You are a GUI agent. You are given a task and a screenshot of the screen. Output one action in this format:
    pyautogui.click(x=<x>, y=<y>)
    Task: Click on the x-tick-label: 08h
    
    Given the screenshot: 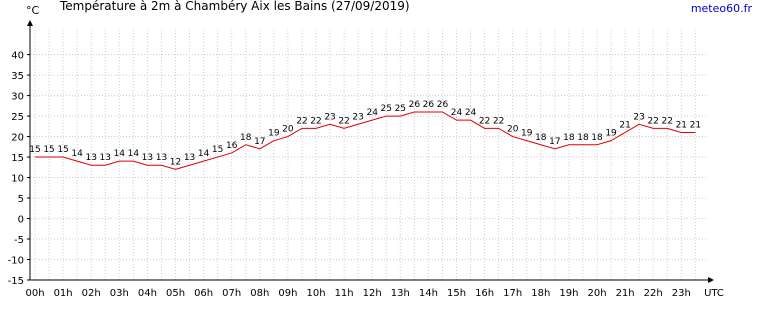 What is the action you would take?
    pyautogui.click(x=259, y=293)
    